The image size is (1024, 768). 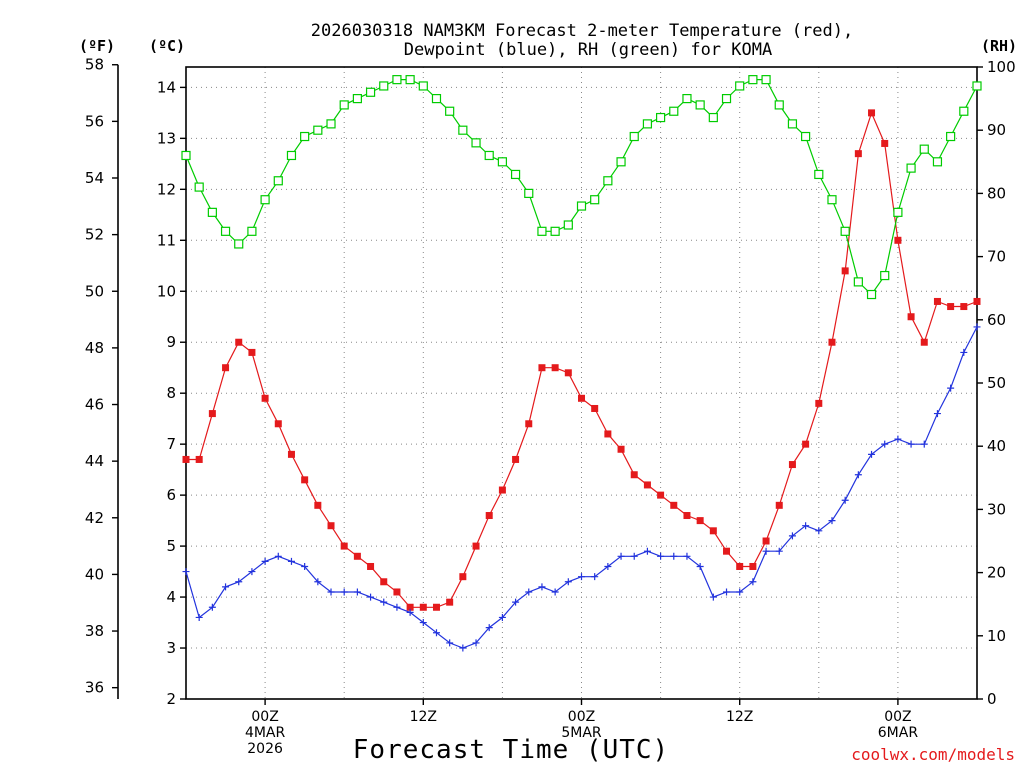 What do you see at coordinates (94, 348) in the screenshot?
I see `fahrenheit-tick-label: 48` at bounding box center [94, 348].